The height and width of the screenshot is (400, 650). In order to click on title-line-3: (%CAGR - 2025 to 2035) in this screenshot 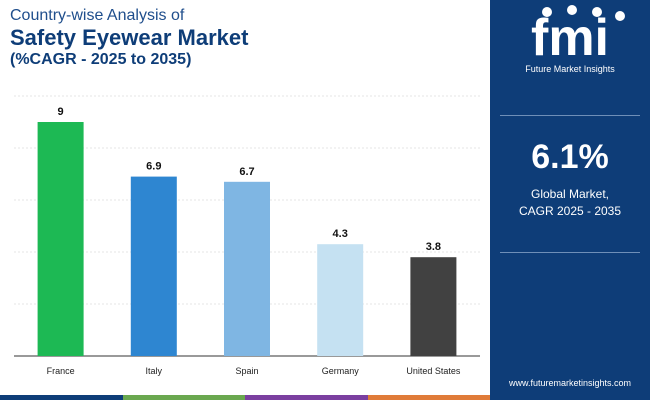, I will do `click(101, 59)`.